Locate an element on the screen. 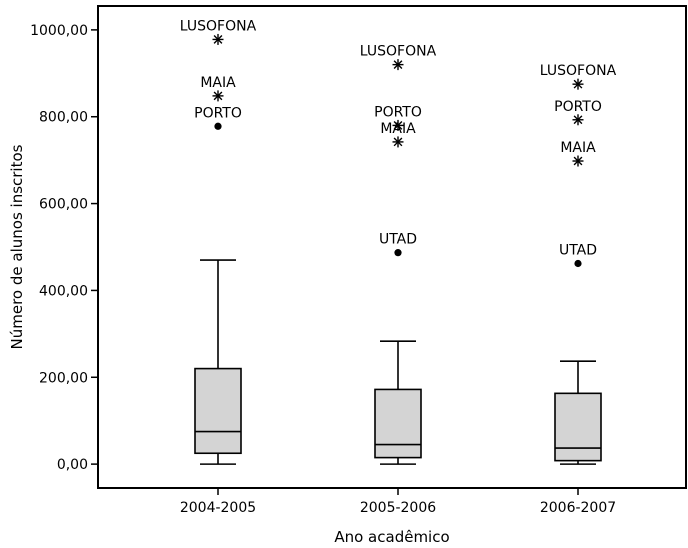  x-tick-label: 2006-2007 is located at coordinates (578, 508).